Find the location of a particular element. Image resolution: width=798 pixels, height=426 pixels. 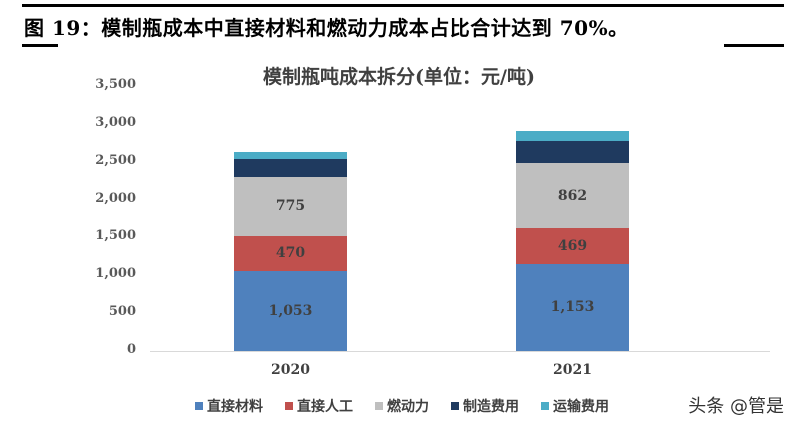

legend-label: 直接材料 is located at coordinates (235, 407).